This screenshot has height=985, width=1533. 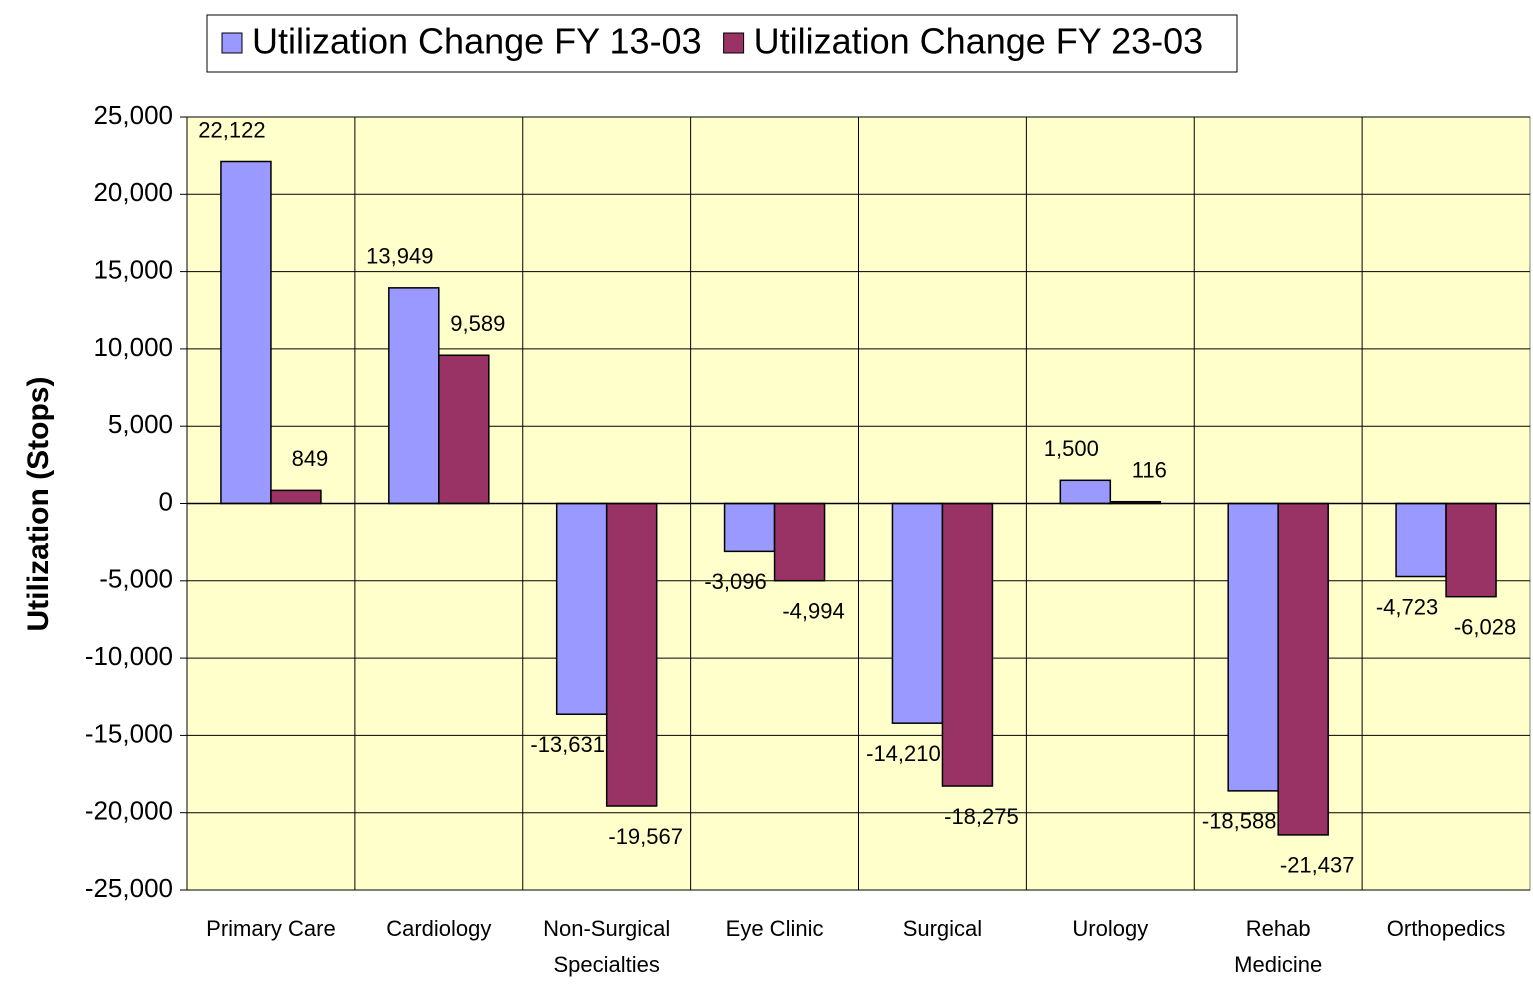 I want to click on y-tick-label: -10,000, so click(x=129, y=656).